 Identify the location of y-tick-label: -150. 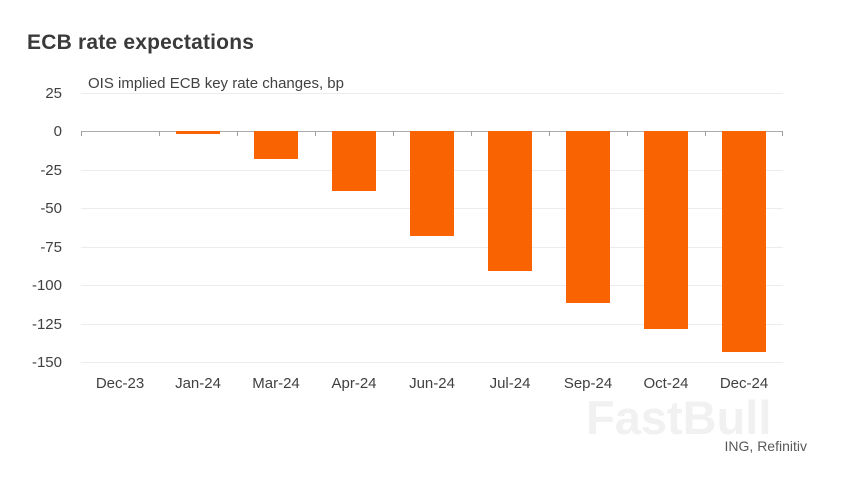
(46, 362).